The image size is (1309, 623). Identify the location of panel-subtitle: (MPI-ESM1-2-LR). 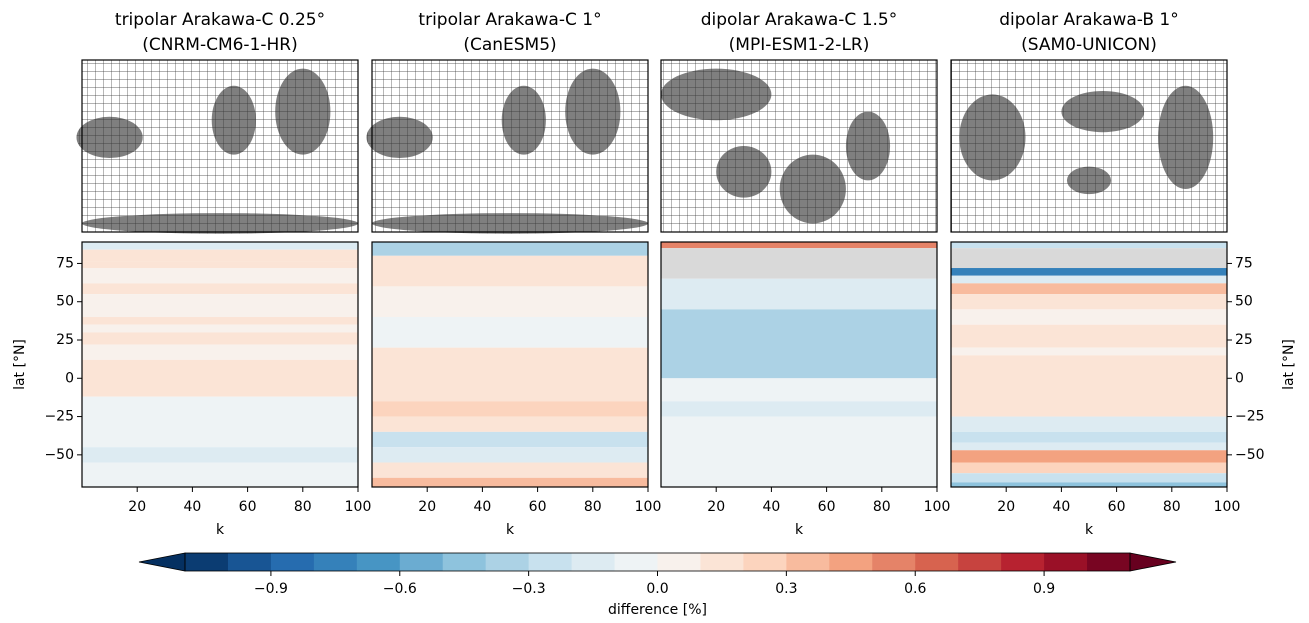
(799, 45).